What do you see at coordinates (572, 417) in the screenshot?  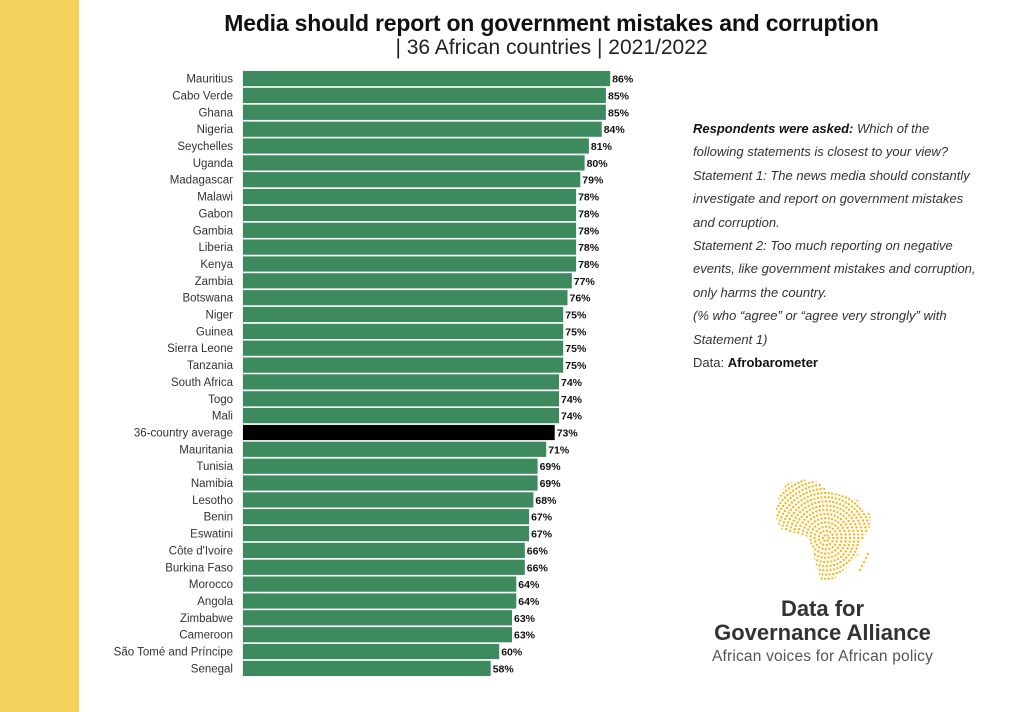 I see `value-label: 74%` at bounding box center [572, 417].